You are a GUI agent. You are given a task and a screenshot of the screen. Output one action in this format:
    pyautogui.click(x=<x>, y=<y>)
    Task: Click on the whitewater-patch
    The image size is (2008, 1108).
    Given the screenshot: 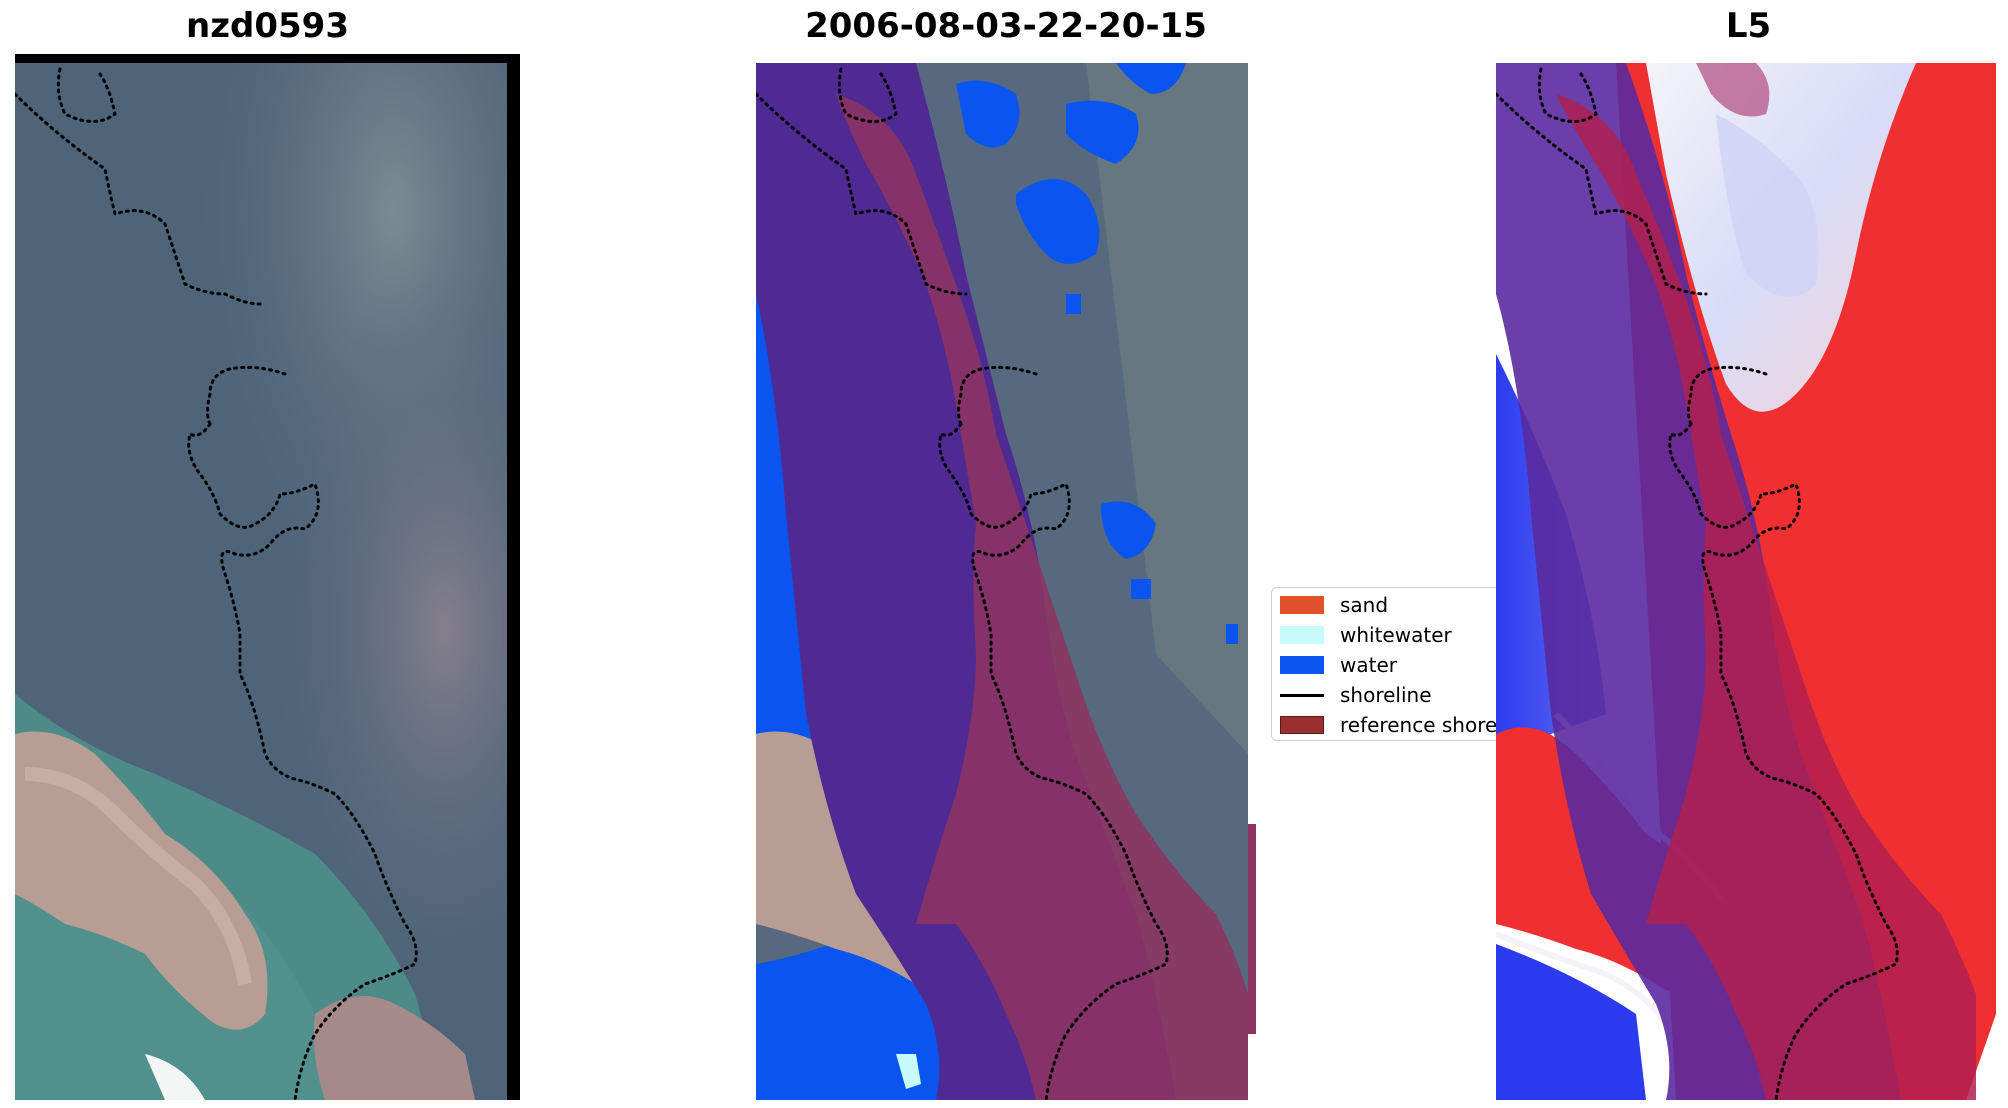 What is the action you would take?
    pyautogui.click(x=908, y=1071)
    